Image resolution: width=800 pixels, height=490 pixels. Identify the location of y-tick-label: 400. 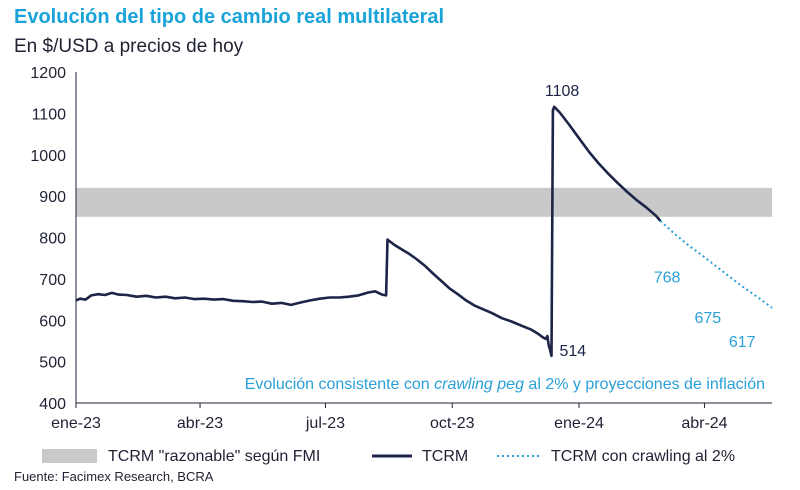
(52, 404).